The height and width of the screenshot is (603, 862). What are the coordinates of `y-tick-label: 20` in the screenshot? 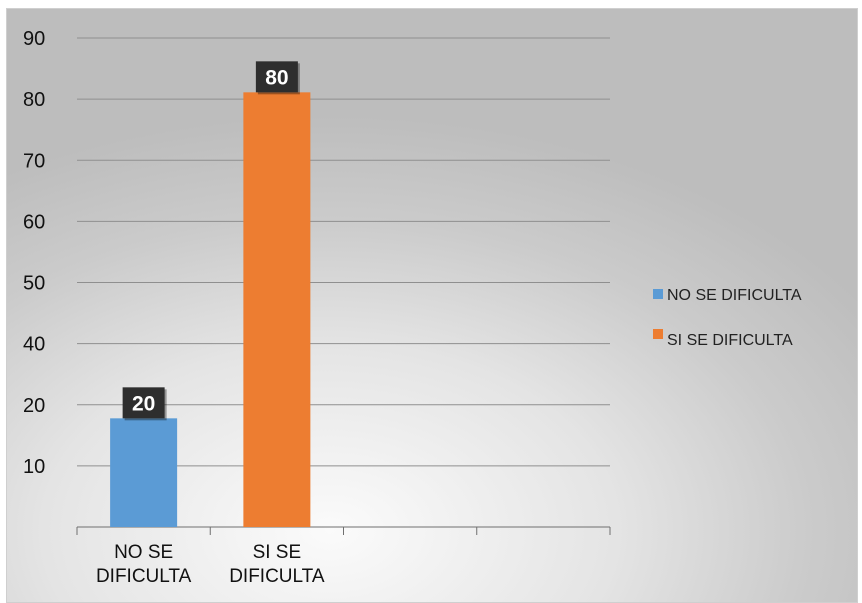 It's located at (34, 406).